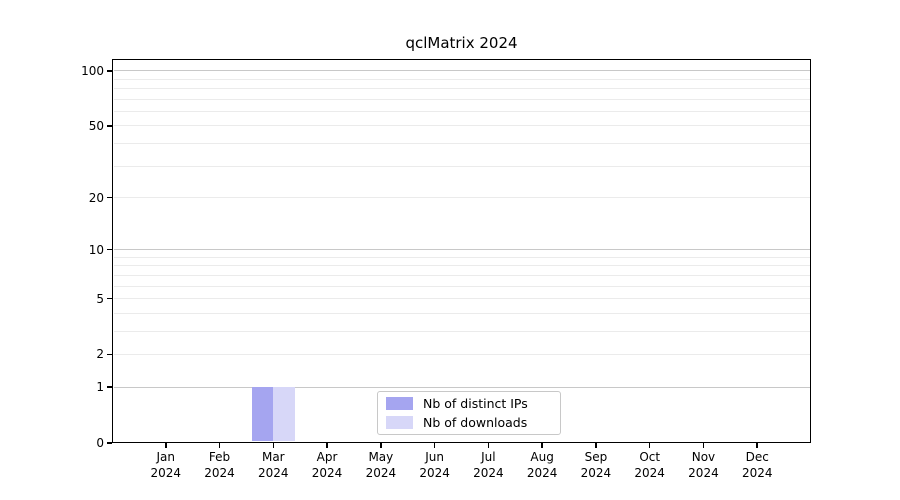 The height and width of the screenshot is (500, 900). Describe the element at coordinates (96, 125) in the screenshot. I see `y-axis-tick-label: 50` at that location.